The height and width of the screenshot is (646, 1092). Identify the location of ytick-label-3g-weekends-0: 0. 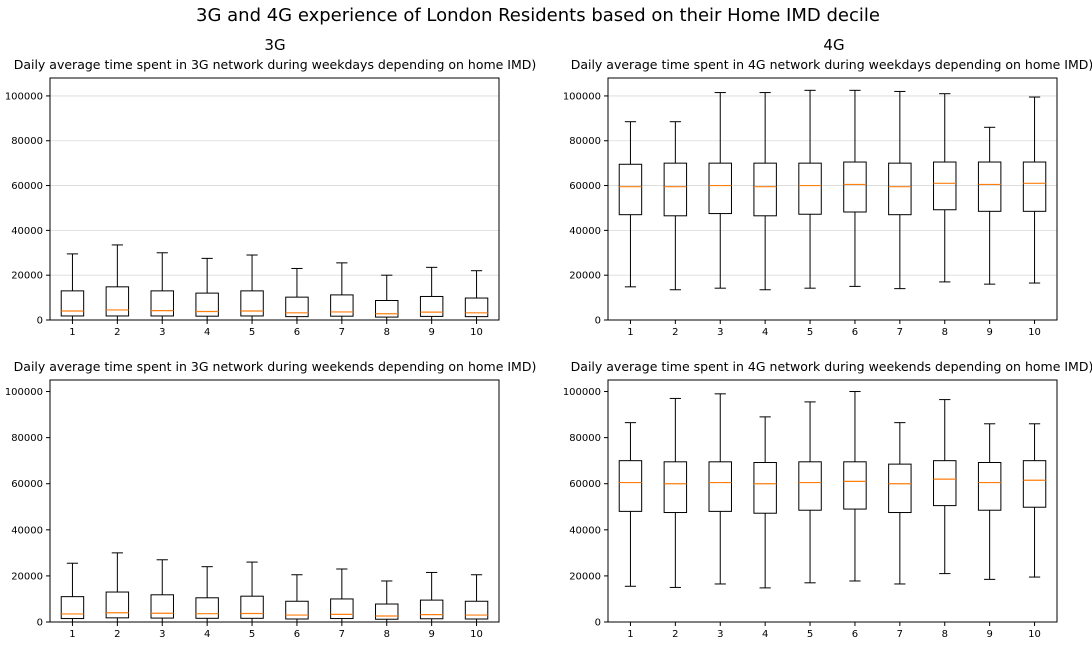
(40, 623).